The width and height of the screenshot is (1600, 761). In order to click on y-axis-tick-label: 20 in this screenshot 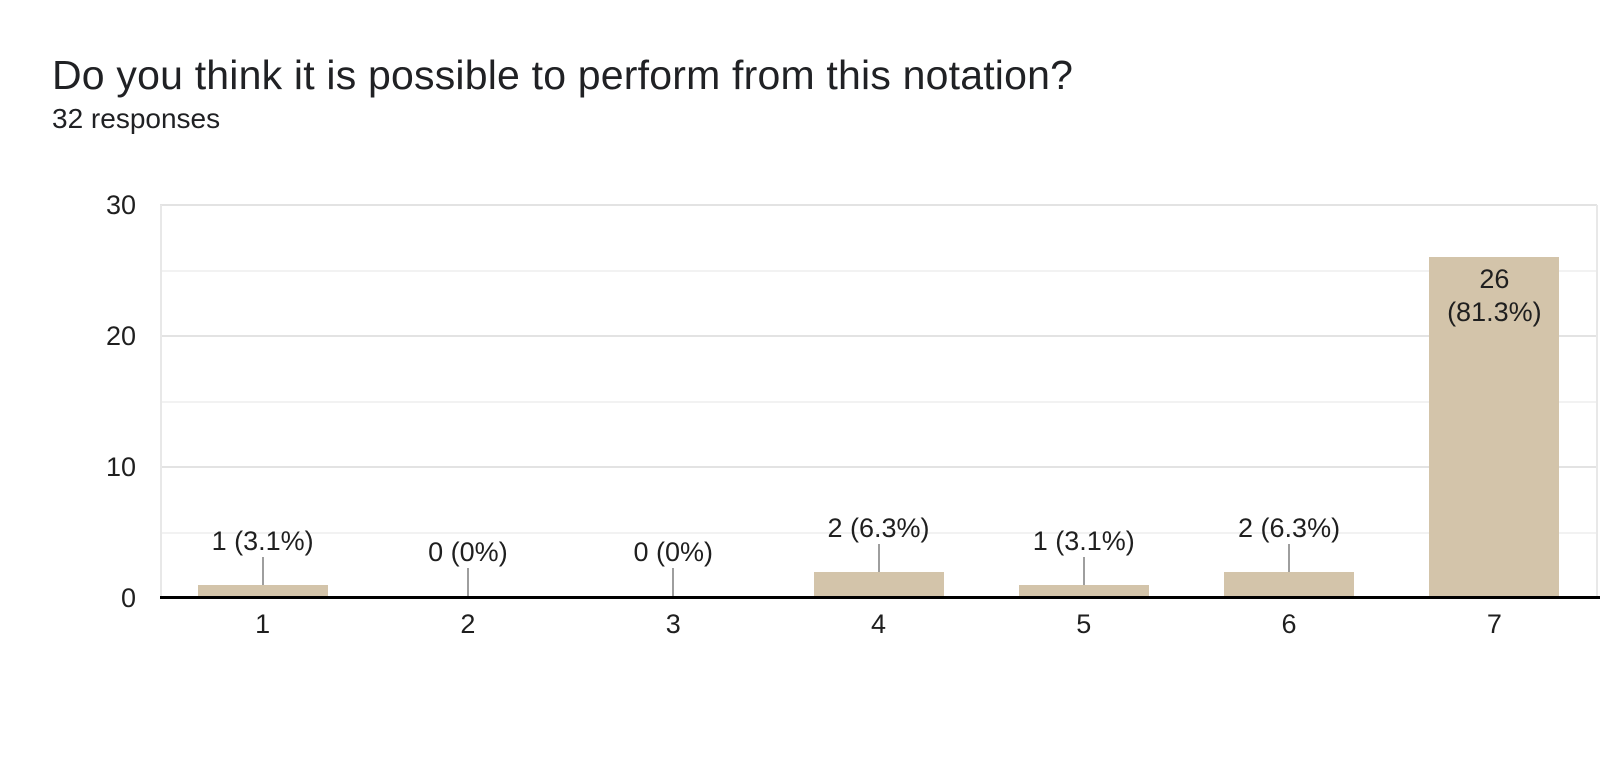, I will do `click(120, 336)`.